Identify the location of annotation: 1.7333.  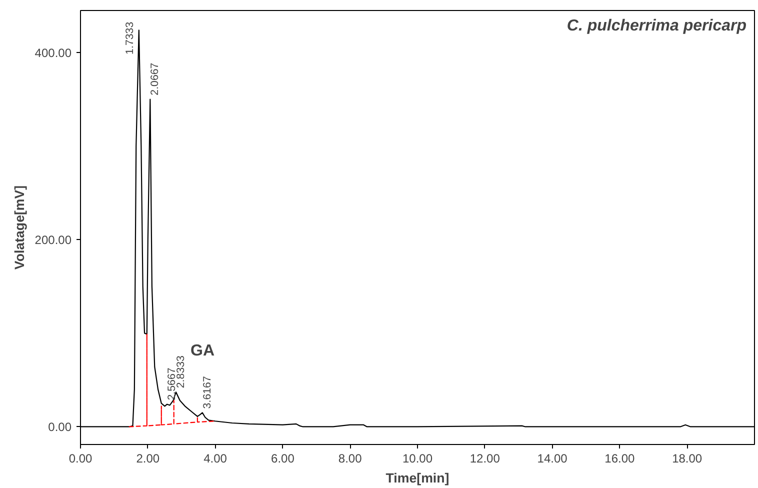
(130, 38).